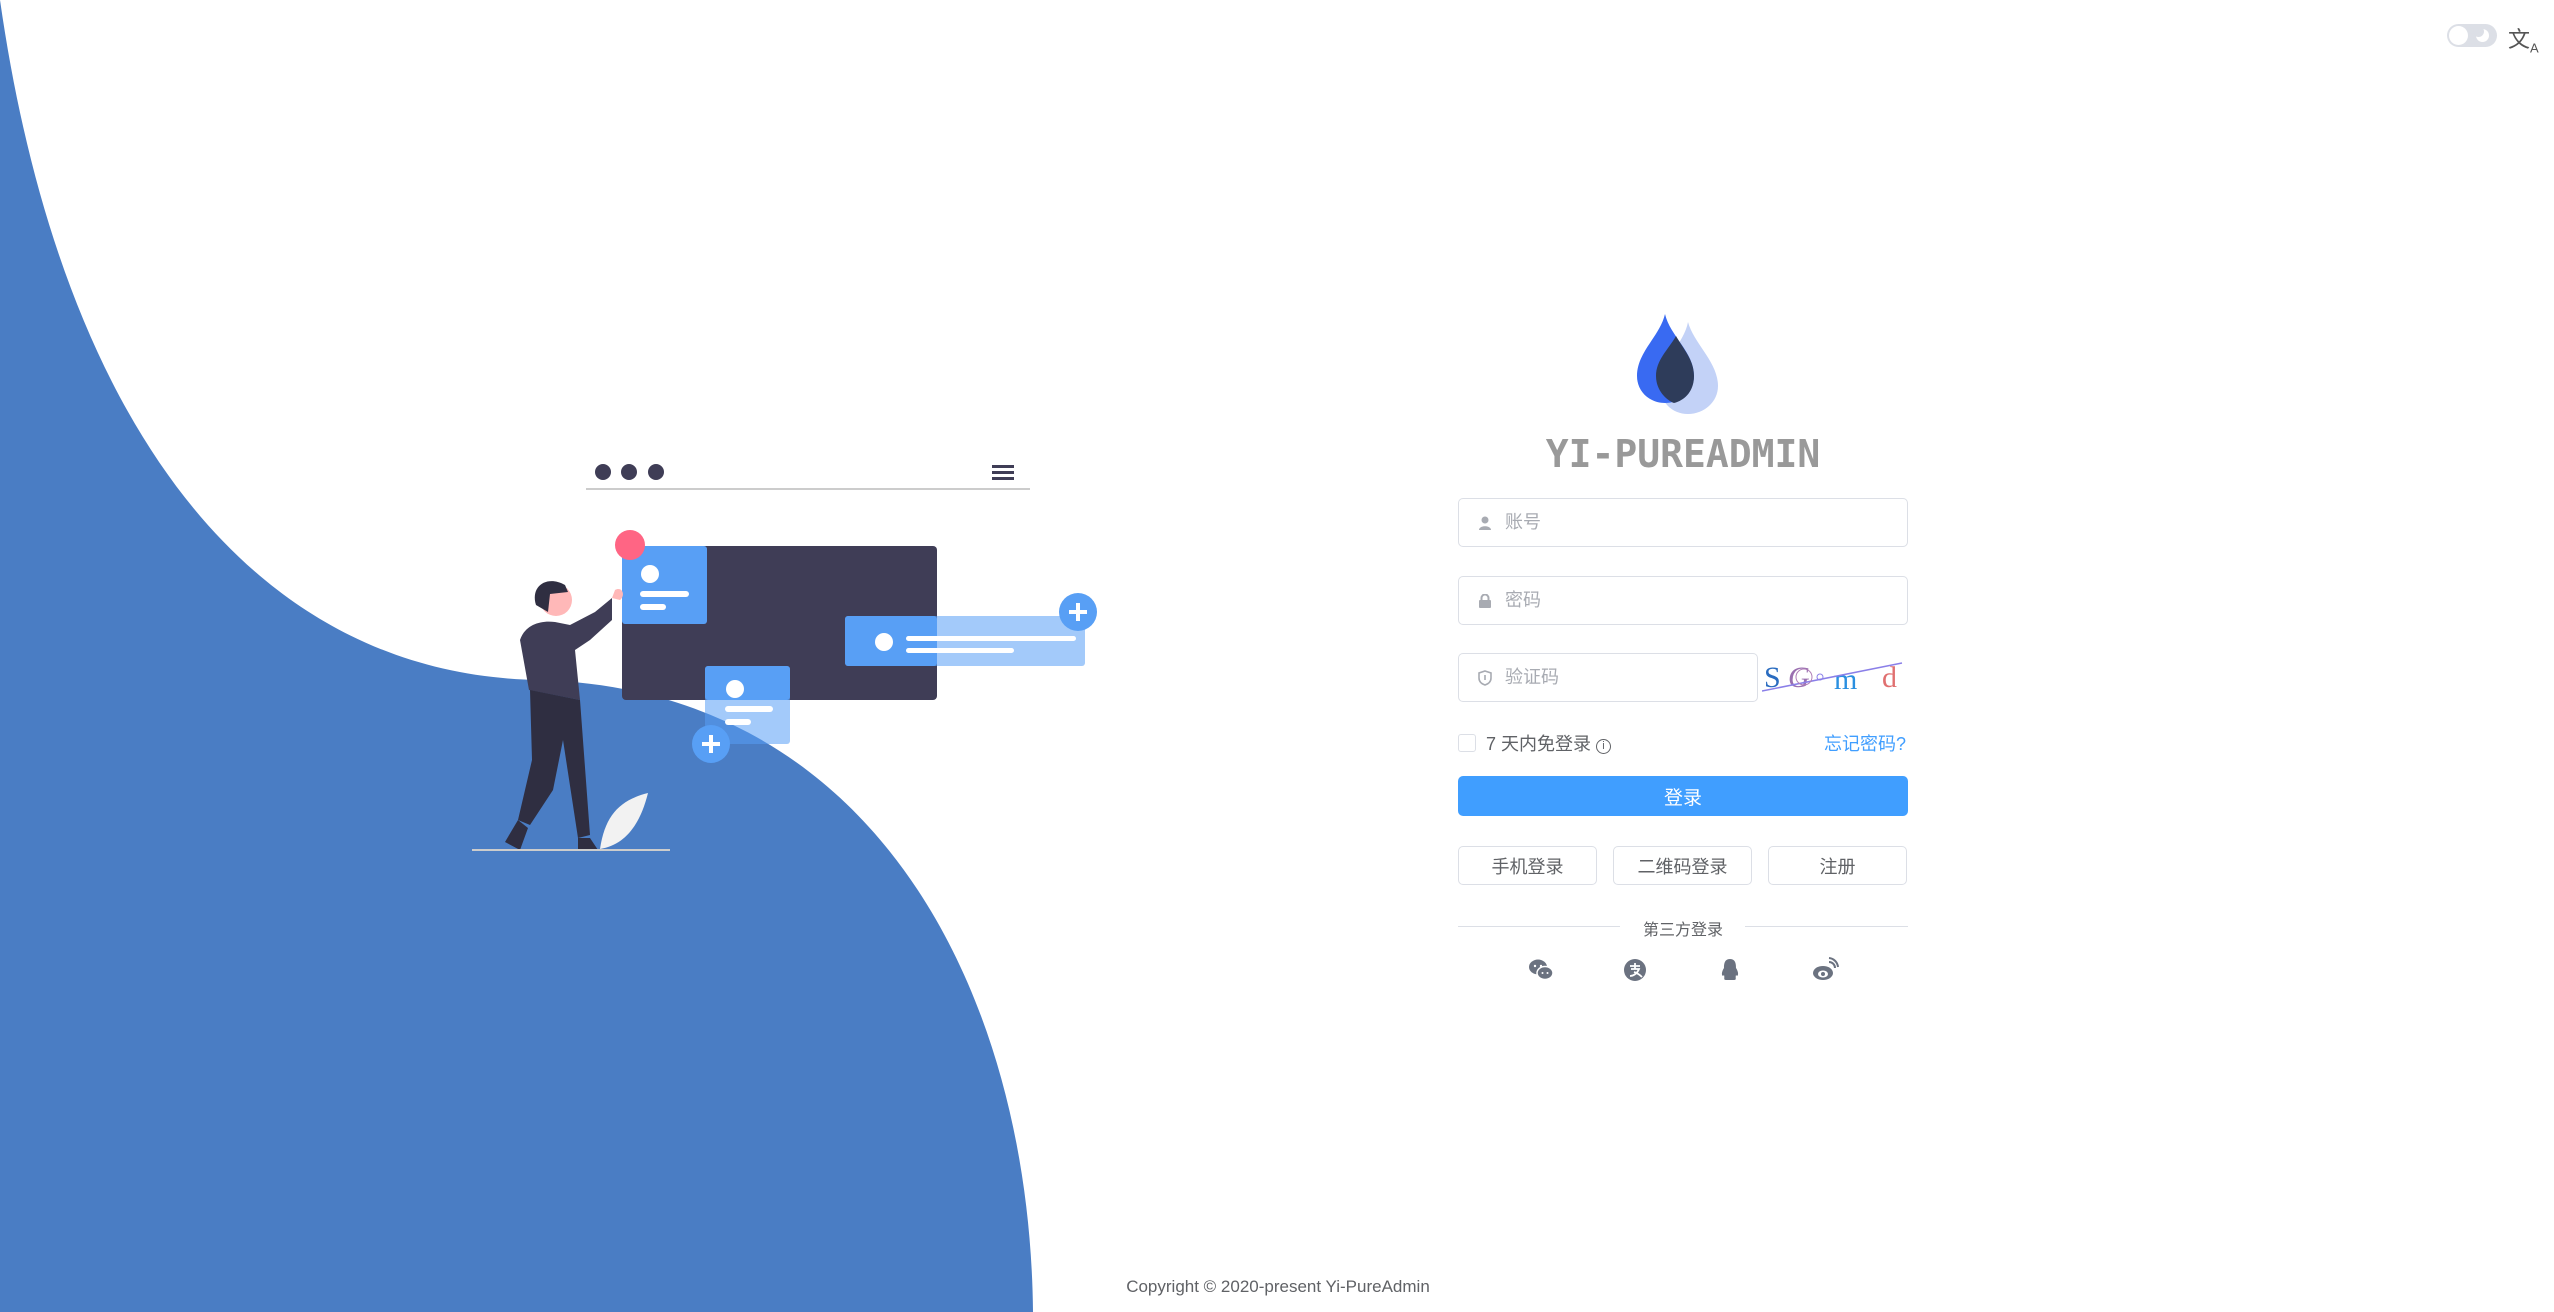  Describe the element at coordinates (1485, 523) in the screenshot. I see `user-icon` at that location.